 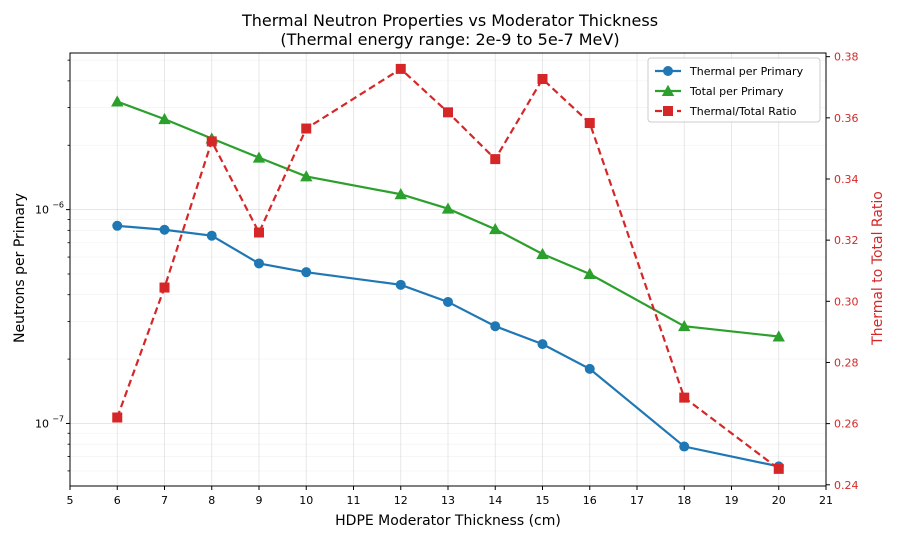 What do you see at coordinates (20, 268) in the screenshot?
I see `y-axis-label-left: Neutrons per Primary` at bounding box center [20, 268].